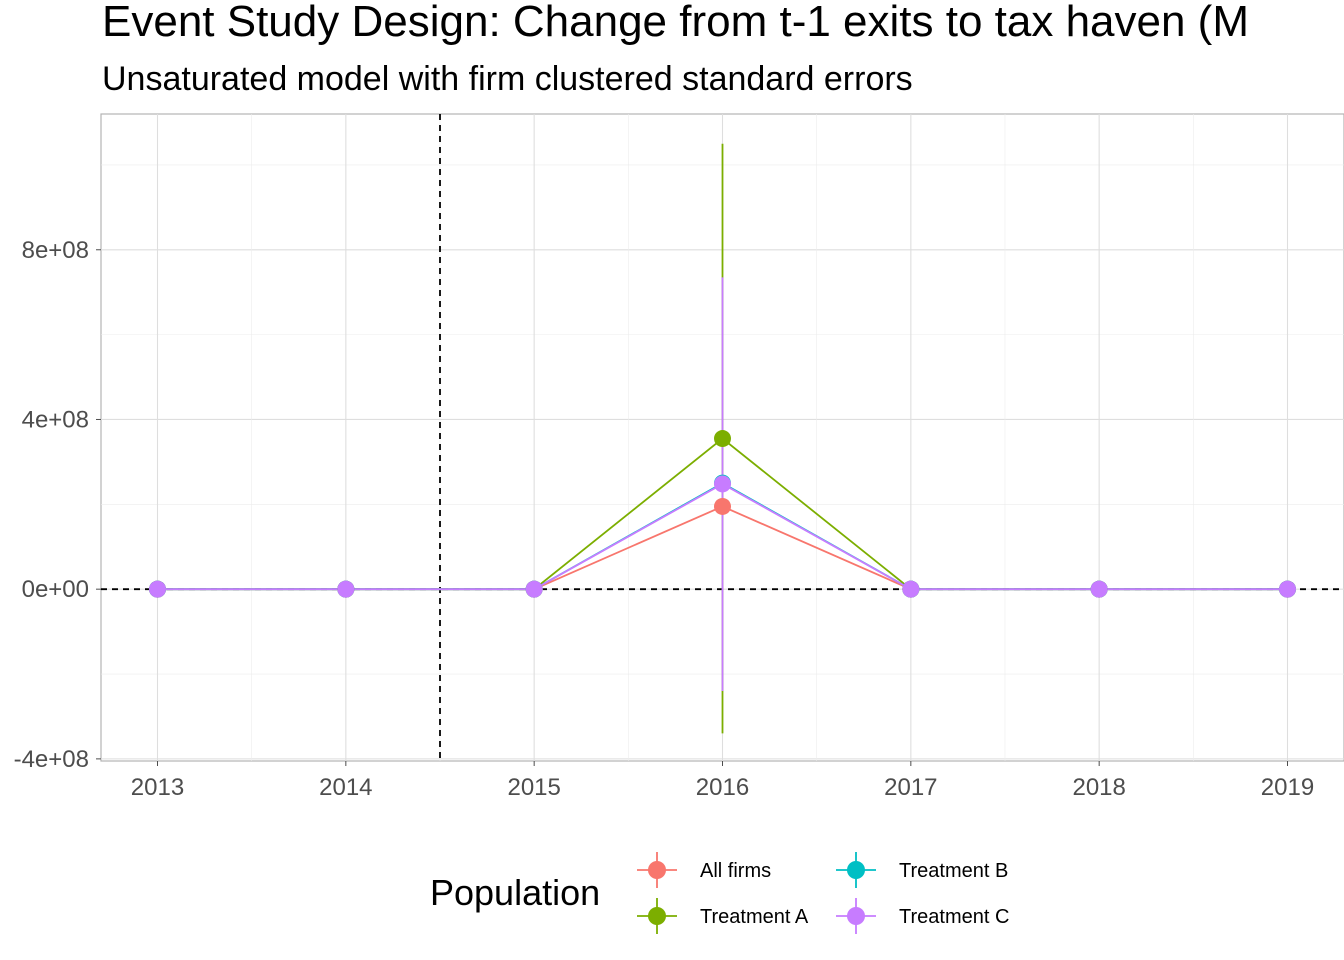  What do you see at coordinates (515, 892) in the screenshot?
I see `legend-title: Population` at bounding box center [515, 892].